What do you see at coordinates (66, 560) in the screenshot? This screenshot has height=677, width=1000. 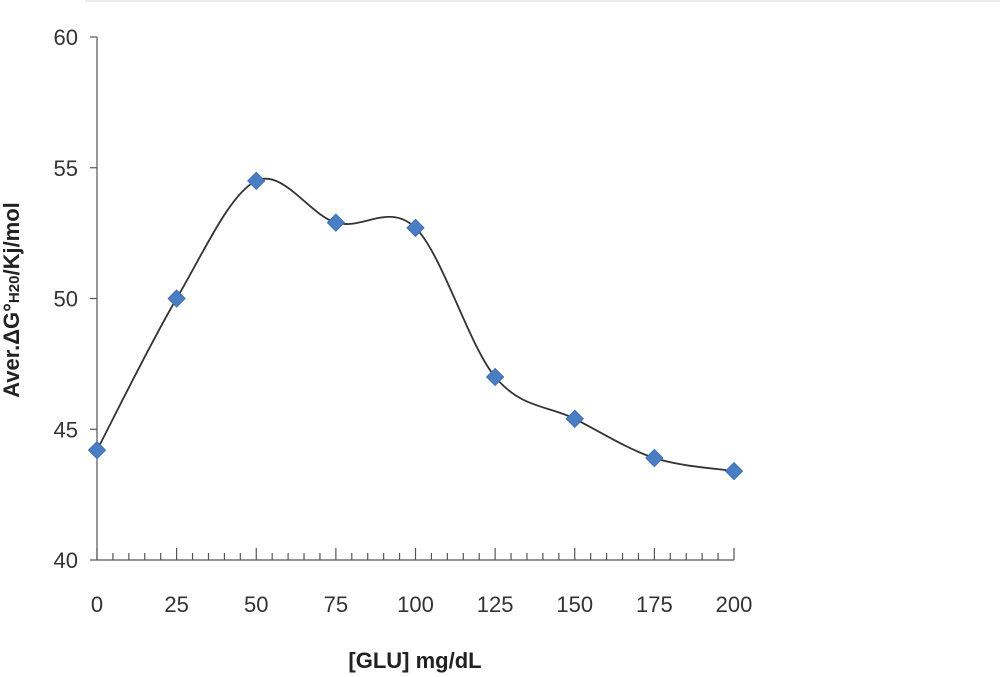 I see `y-tick-label: 40` at bounding box center [66, 560].